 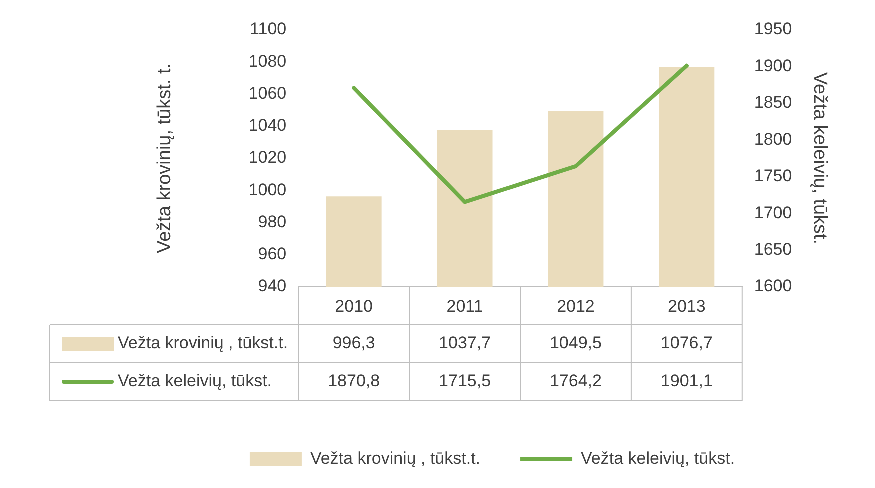 What do you see at coordinates (465, 343) in the screenshot?
I see `data-label: 1037,7` at bounding box center [465, 343].